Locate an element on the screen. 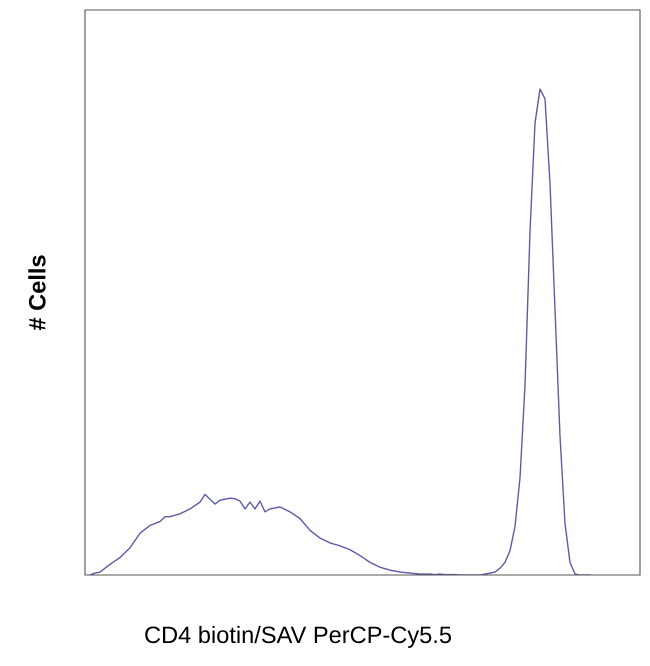  x-axis-title: CD4 biotin/SAV PerCP-Cy5.5 is located at coordinates (298, 637).